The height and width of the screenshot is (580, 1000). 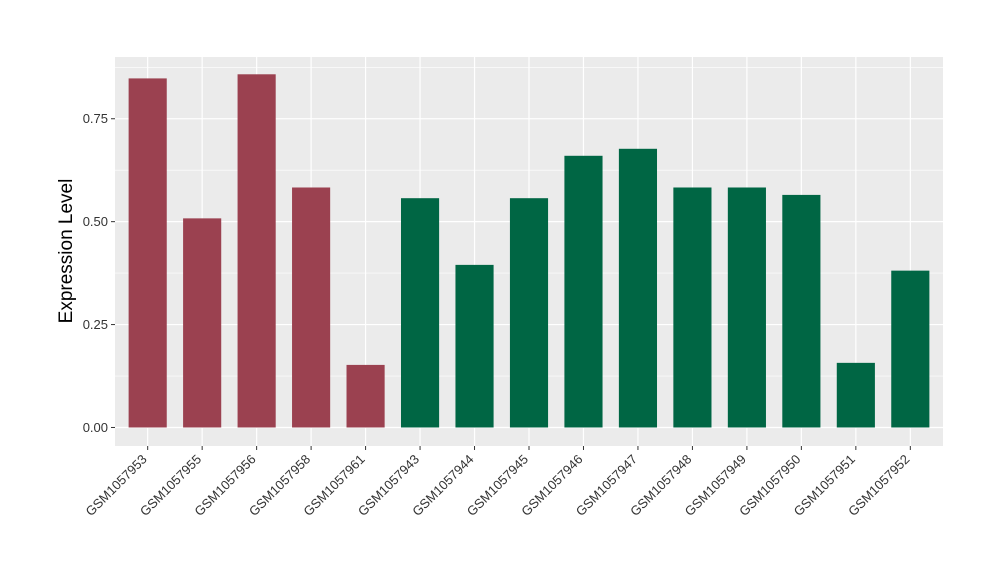 I want to click on y-tick-label: 0.75, so click(x=95, y=118).